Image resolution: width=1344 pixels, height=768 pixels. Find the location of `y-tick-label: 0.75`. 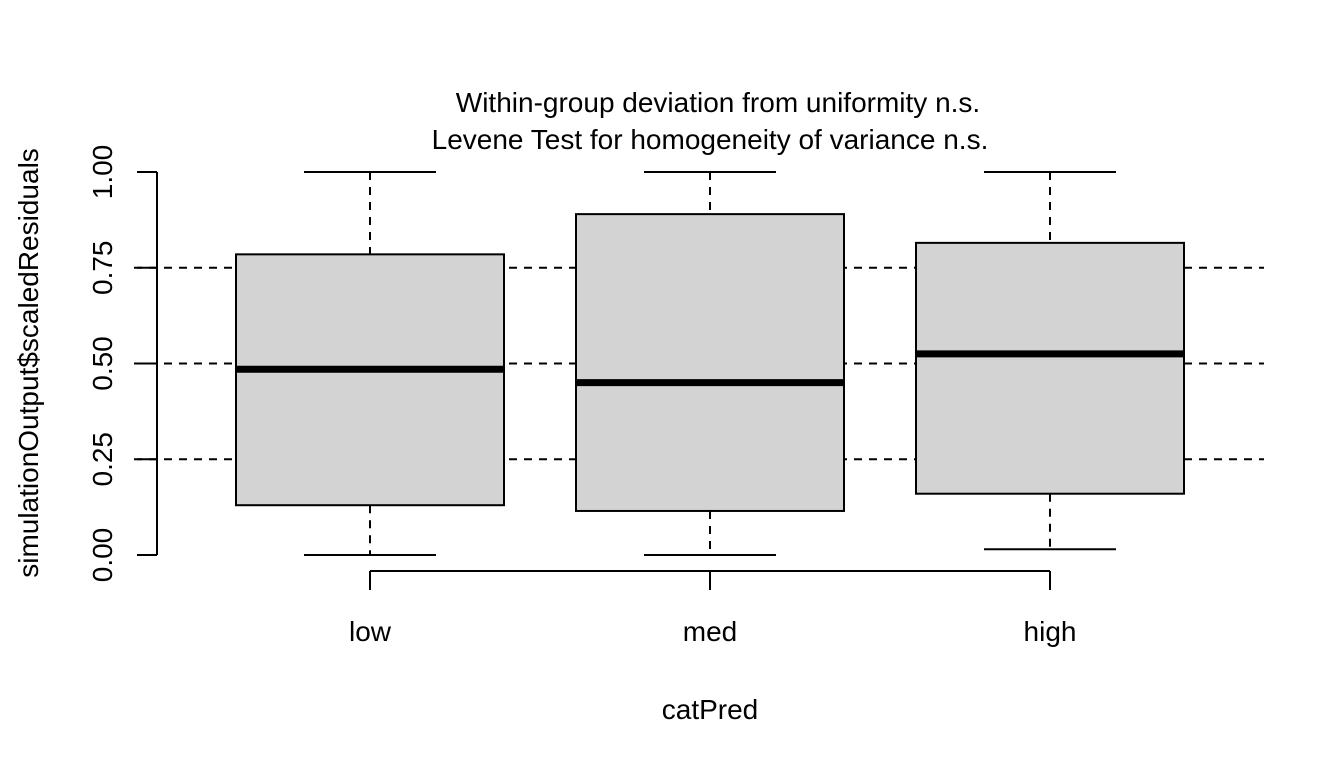

y-tick-label: 0.75 is located at coordinates (102, 268).